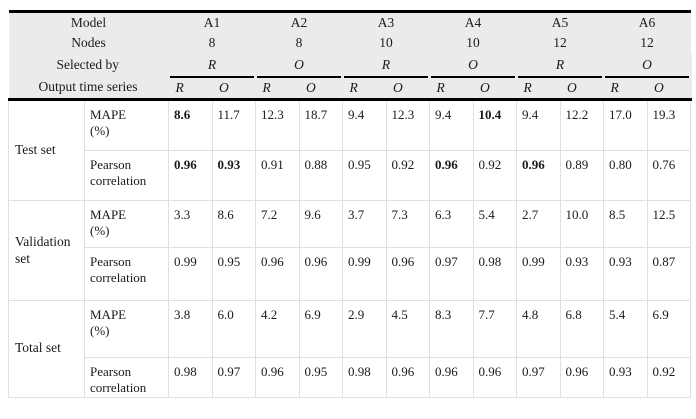  I want to click on metric-line: correlation, so click(118, 278).